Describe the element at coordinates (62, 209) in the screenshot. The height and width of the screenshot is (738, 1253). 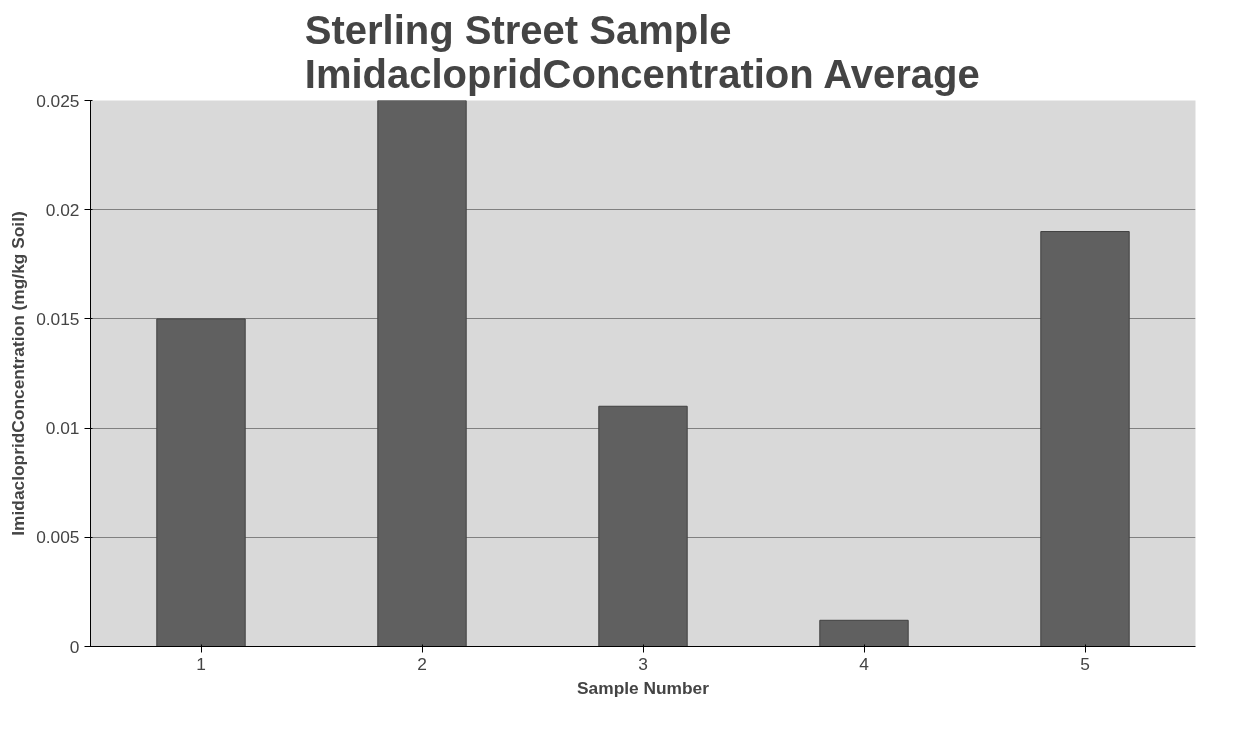
I see `y-tick-label: 0.02` at that location.